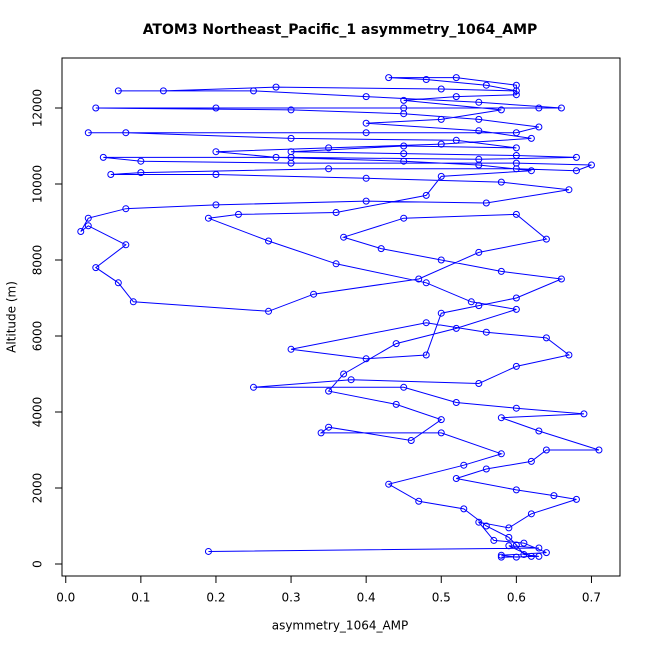 The height and width of the screenshot is (654, 650). Describe the element at coordinates (38, 108) in the screenshot. I see `y-tick-label: 12000` at that location.